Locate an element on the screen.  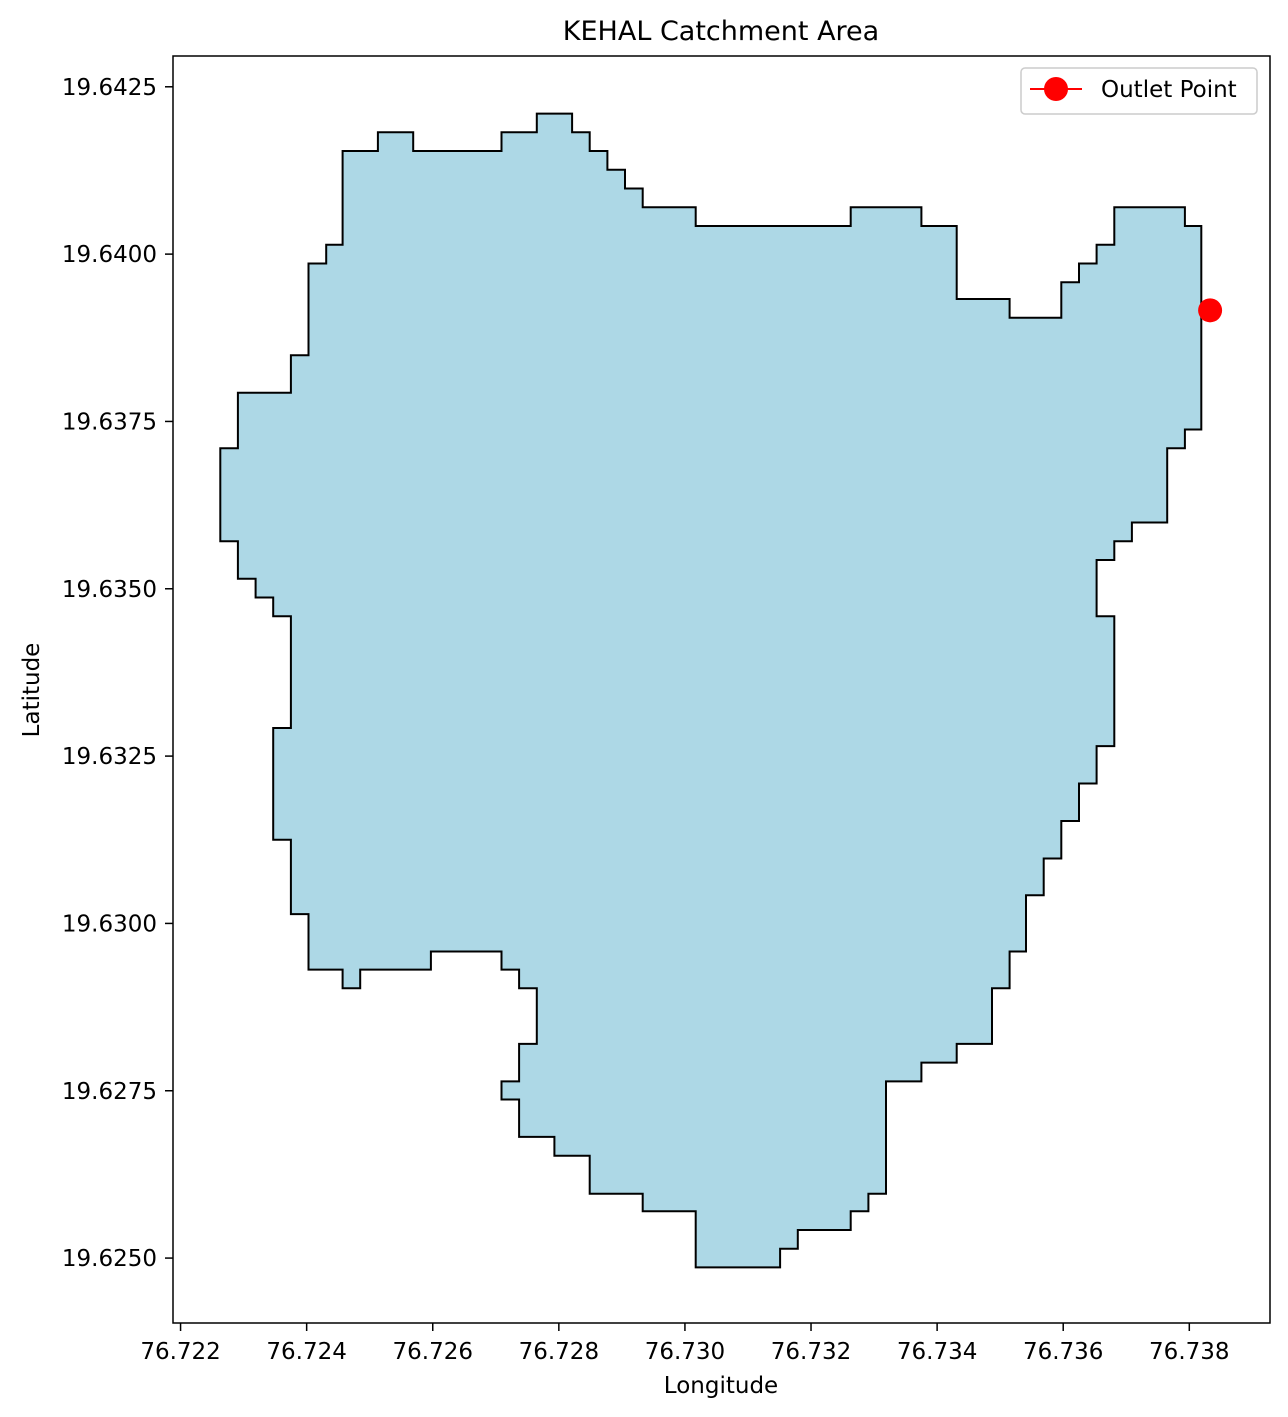
x-axis-label: Longitude is located at coordinates (721, 1386).